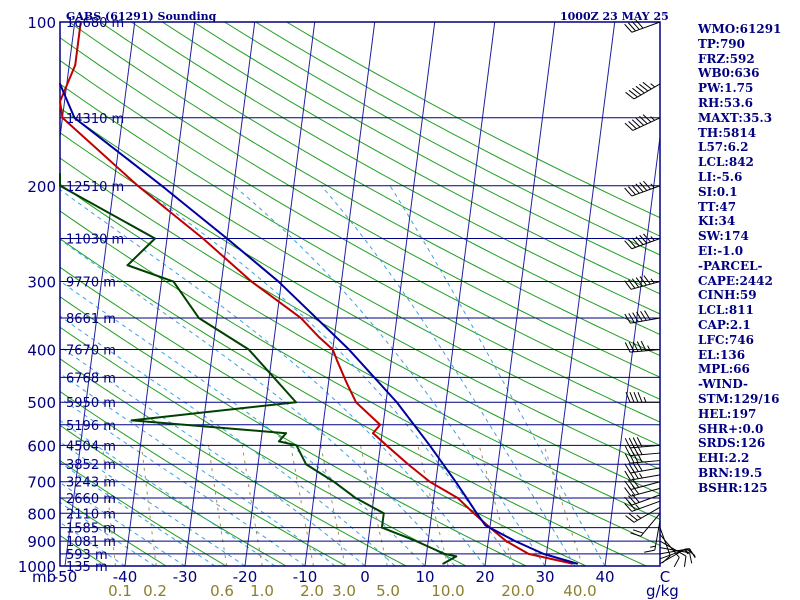 This screenshot has width=800, height=600. I want to click on y-tick-label: 400, so click(41, 351).